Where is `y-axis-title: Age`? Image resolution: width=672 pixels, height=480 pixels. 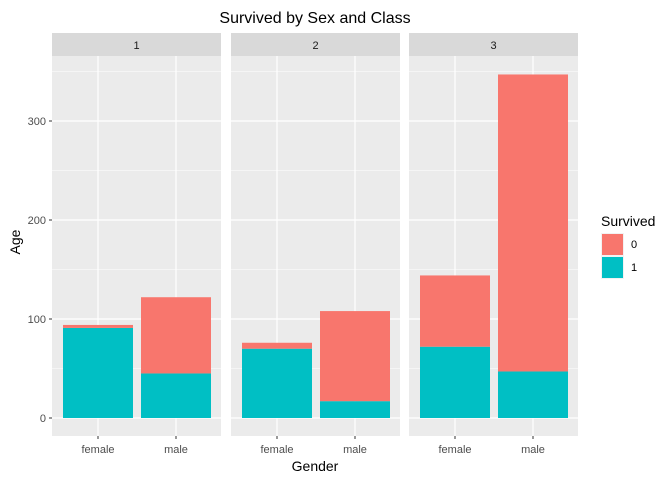 y-axis-title: Age is located at coordinates (15, 241).